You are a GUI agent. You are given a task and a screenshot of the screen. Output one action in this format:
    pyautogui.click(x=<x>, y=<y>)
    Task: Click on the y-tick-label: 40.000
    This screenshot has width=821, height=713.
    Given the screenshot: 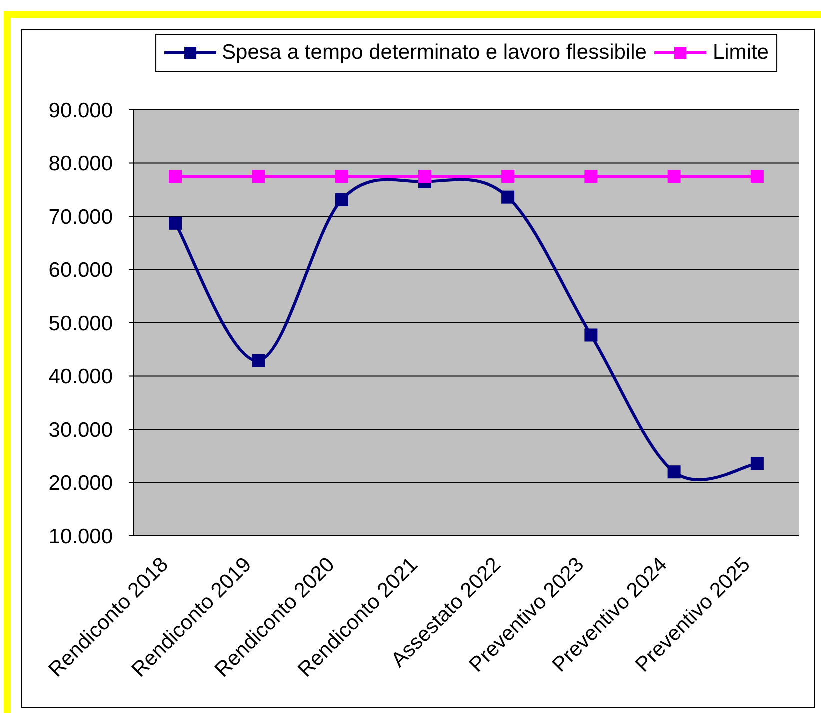 What is the action you would take?
    pyautogui.click(x=80, y=377)
    